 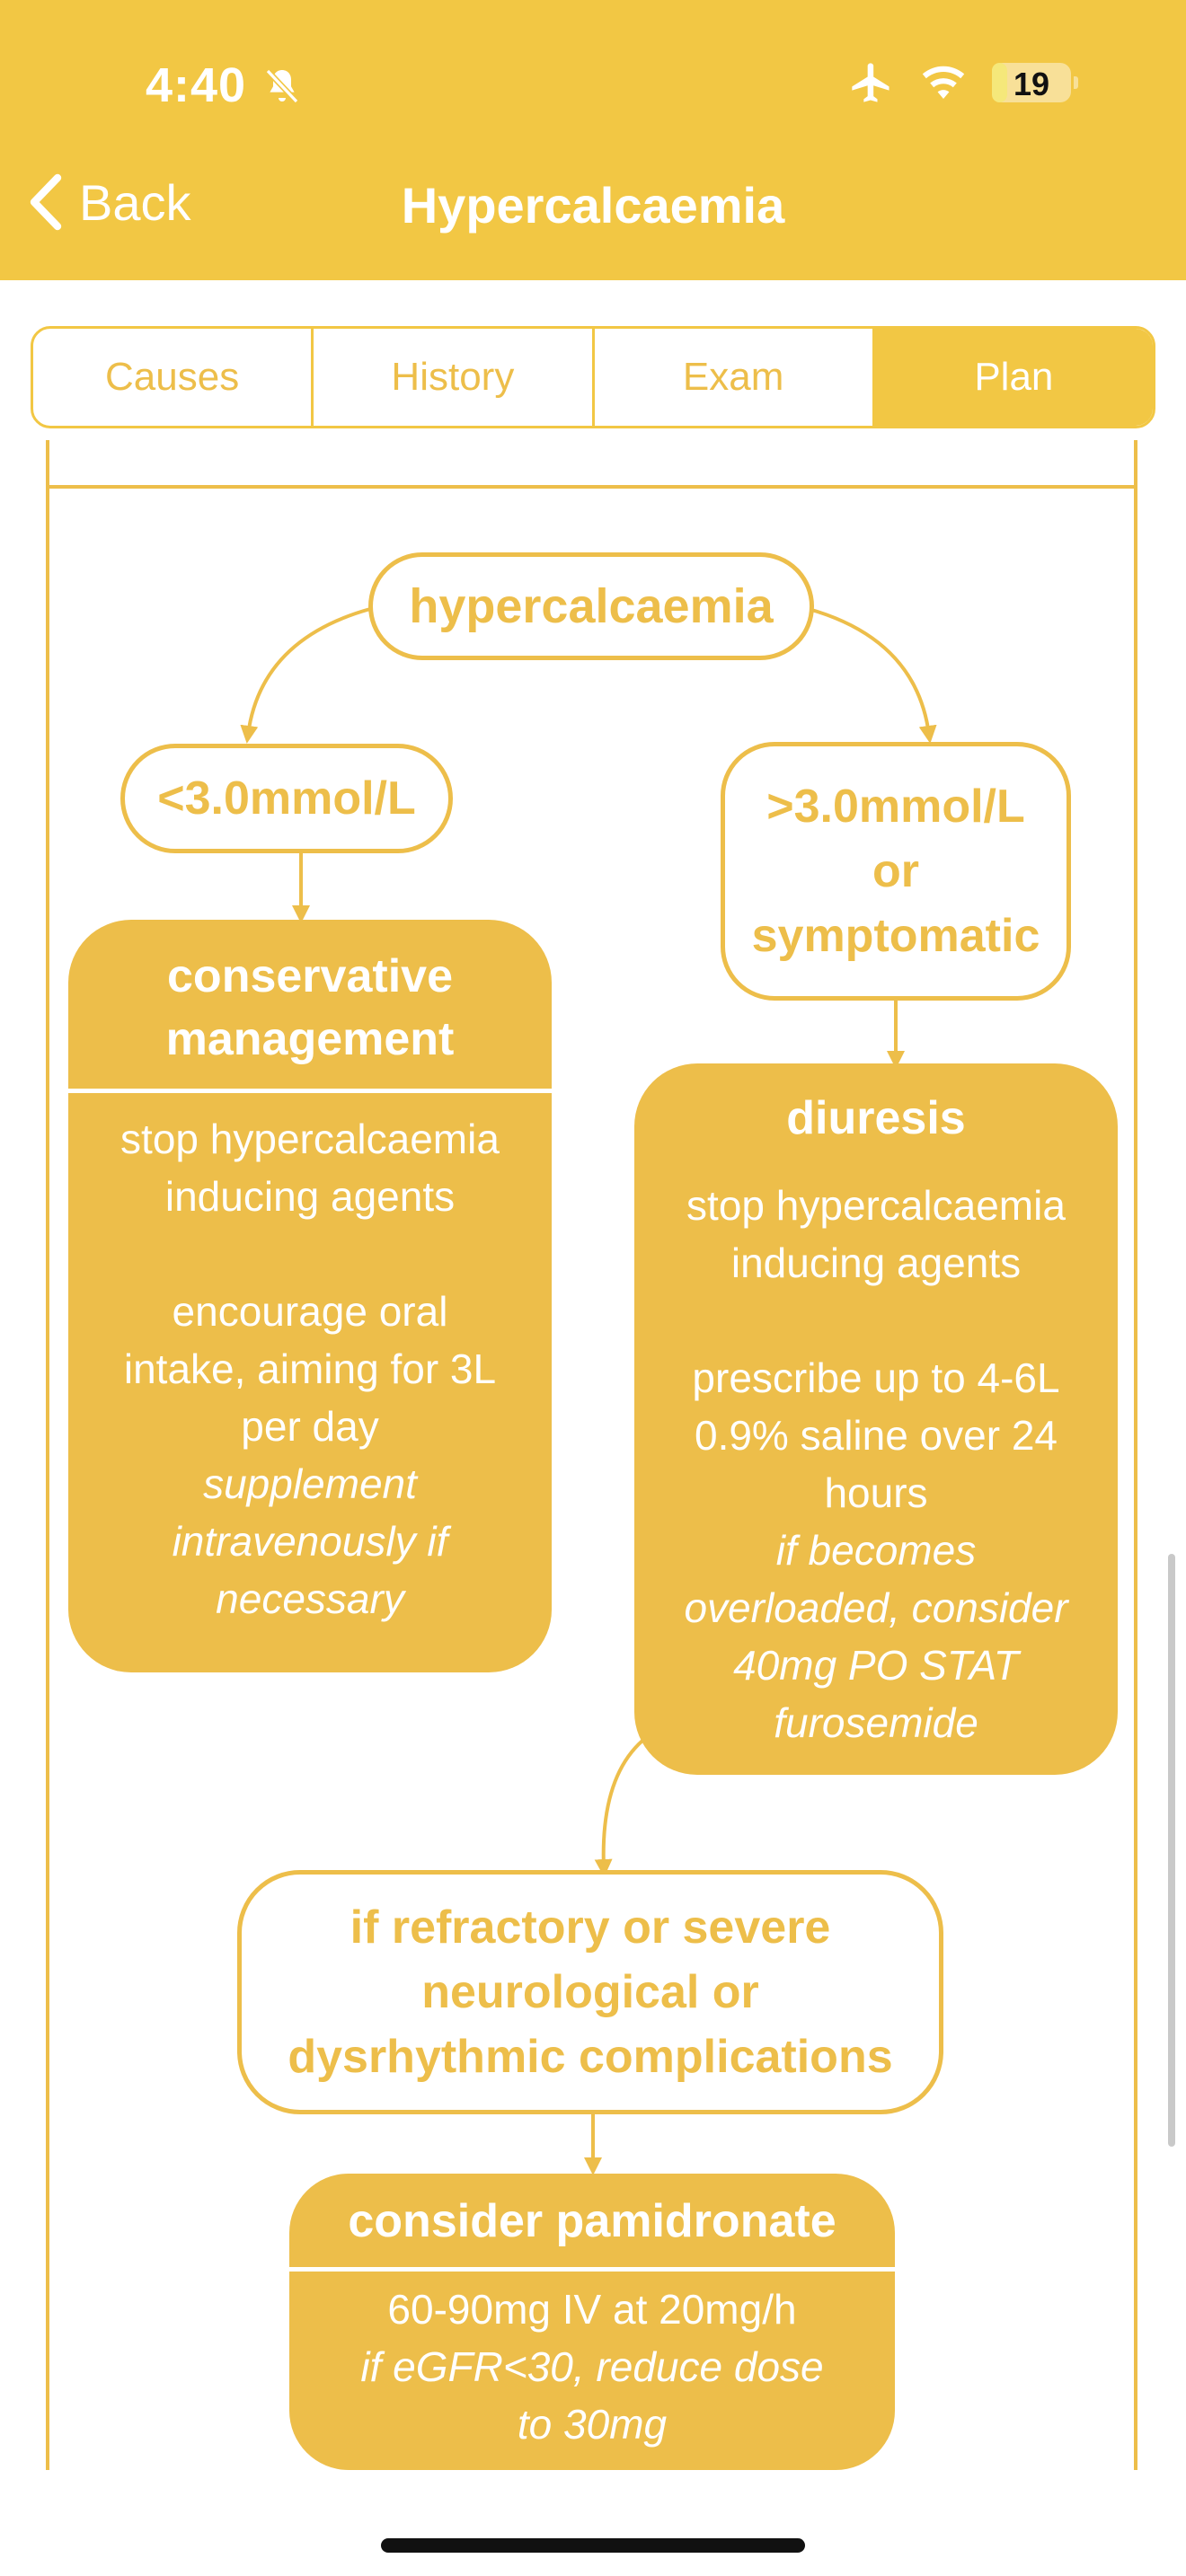 What do you see at coordinates (895, 807) in the screenshot?
I see `node-above-3-line1: >3.0mmol/L` at bounding box center [895, 807].